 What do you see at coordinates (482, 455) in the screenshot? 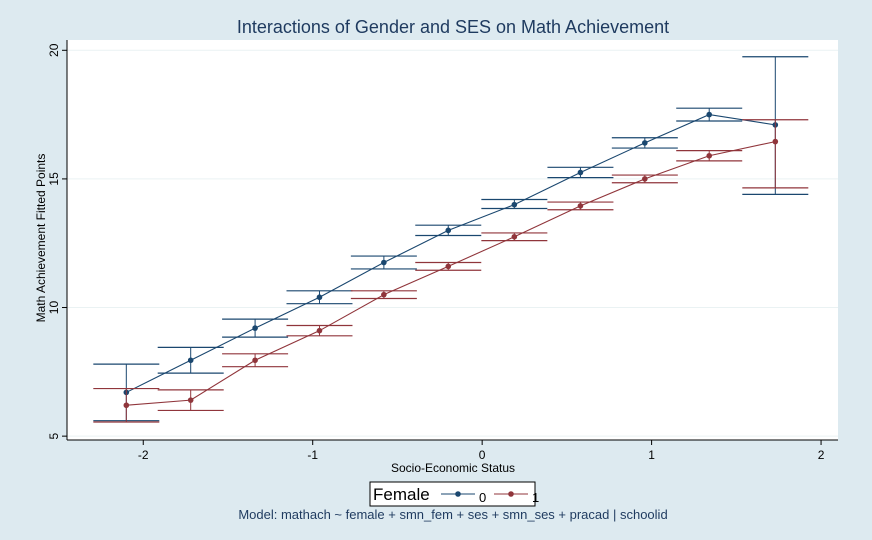
I see `x-tick-label: 0` at bounding box center [482, 455].